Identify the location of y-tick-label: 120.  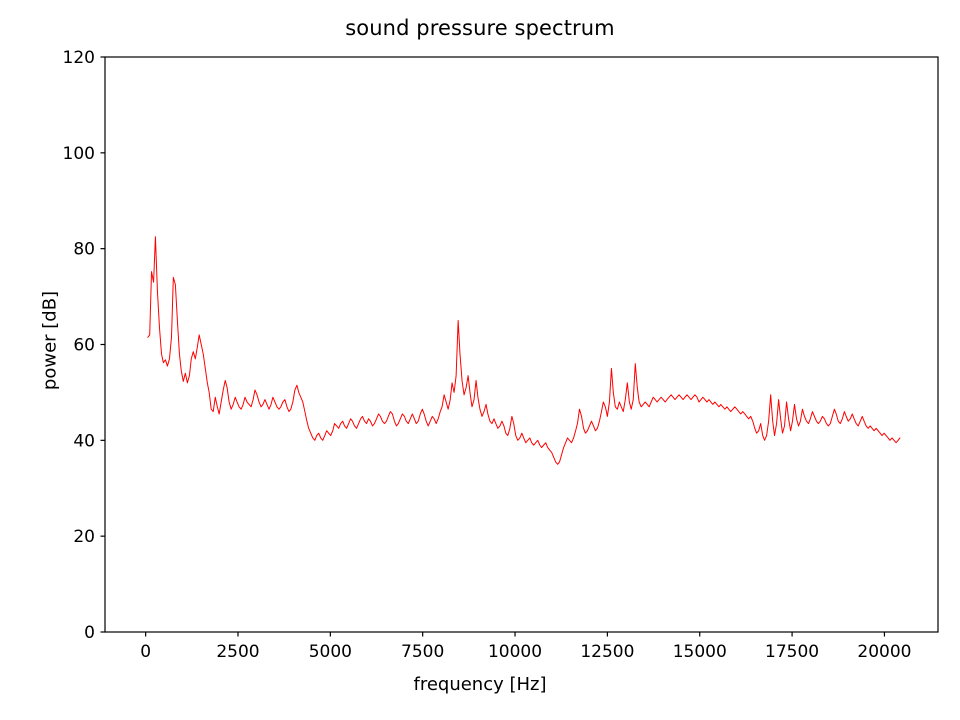
(79, 58).